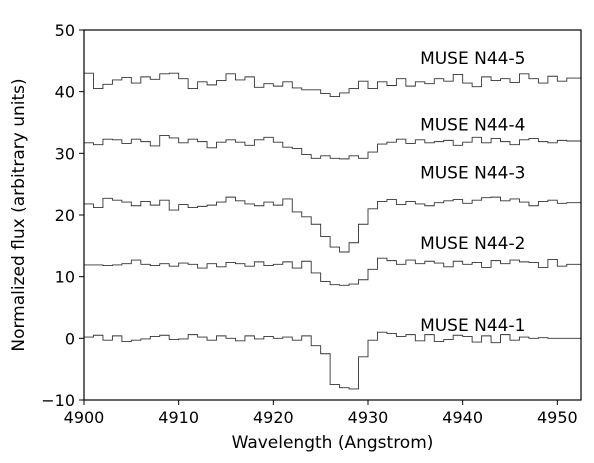 The height and width of the screenshot is (463, 594). What do you see at coordinates (472, 244) in the screenshot?
I see `series-label-2: MUSE N44-2` at bounding box center [472, 244].